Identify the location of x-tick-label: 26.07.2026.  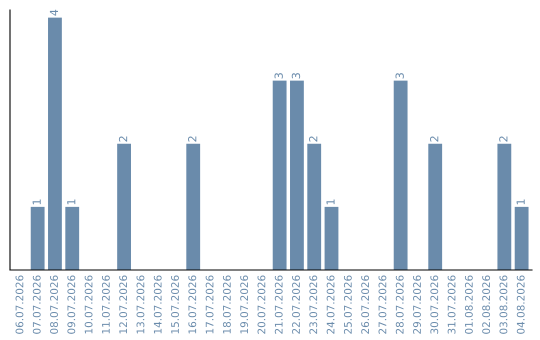
(365, 305).